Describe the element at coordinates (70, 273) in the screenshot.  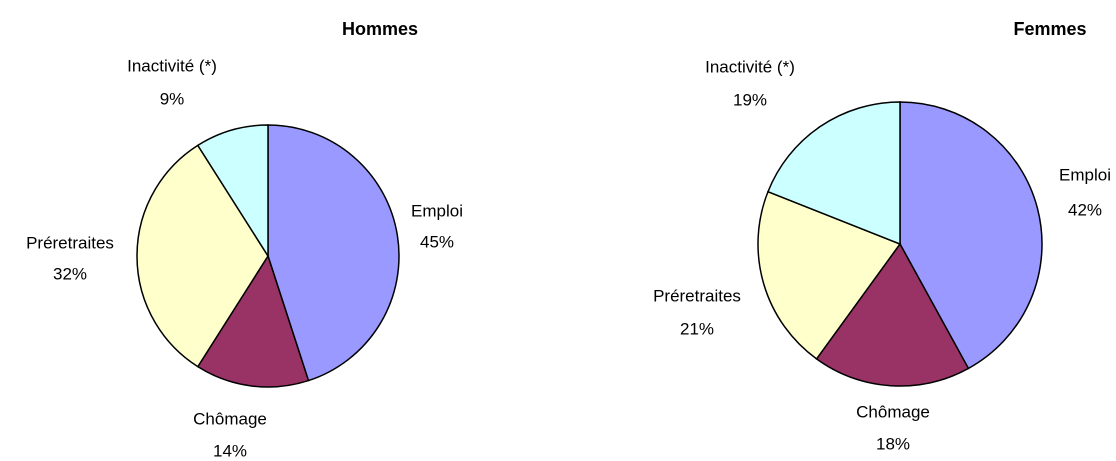
I see `slice-value: 32%` at that location.